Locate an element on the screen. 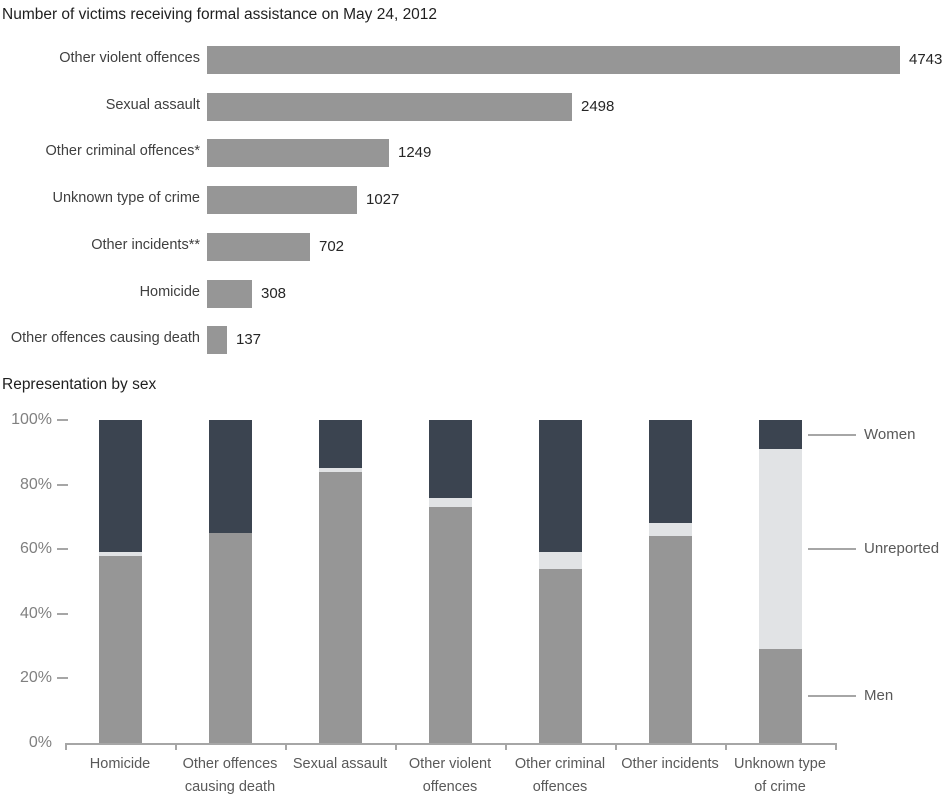 Image resolution: width=943 pixels, height=805 pixels. hbar-value-label: 2498 is located at coordinates (598, 106).